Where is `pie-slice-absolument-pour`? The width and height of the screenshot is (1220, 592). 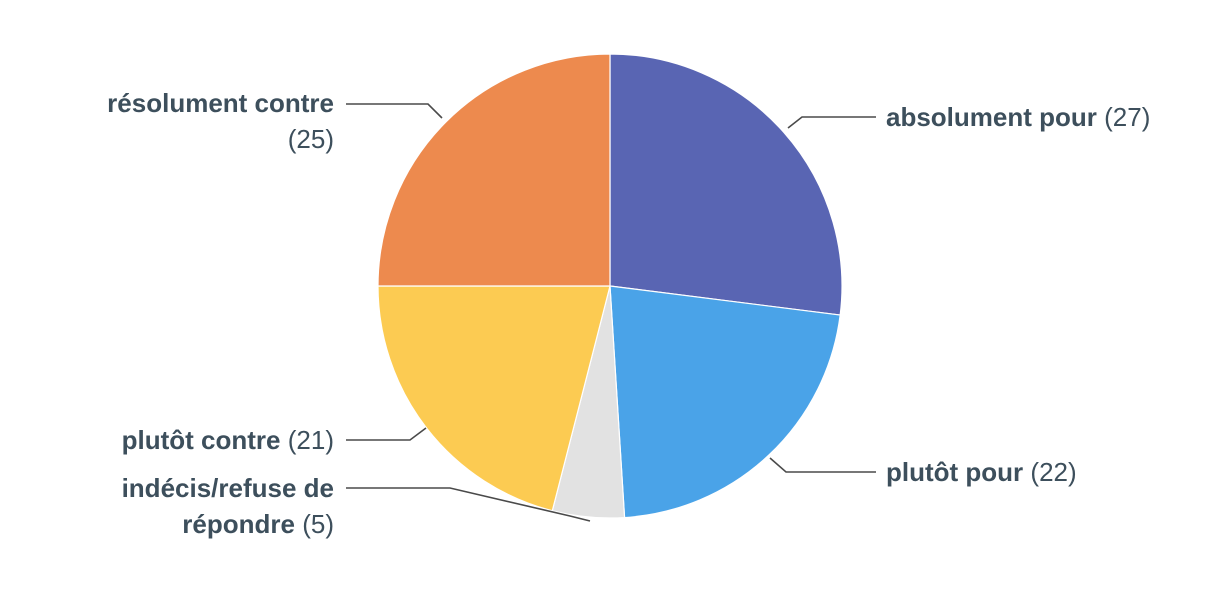 pie-slice-absolument-pour is located at coordinates (726, 184).